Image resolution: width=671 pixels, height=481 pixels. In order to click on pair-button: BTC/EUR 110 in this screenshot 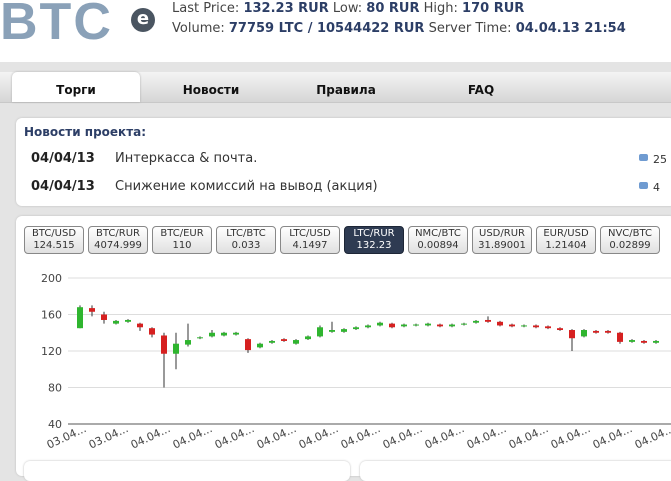, I will do `click(182, 240)`.